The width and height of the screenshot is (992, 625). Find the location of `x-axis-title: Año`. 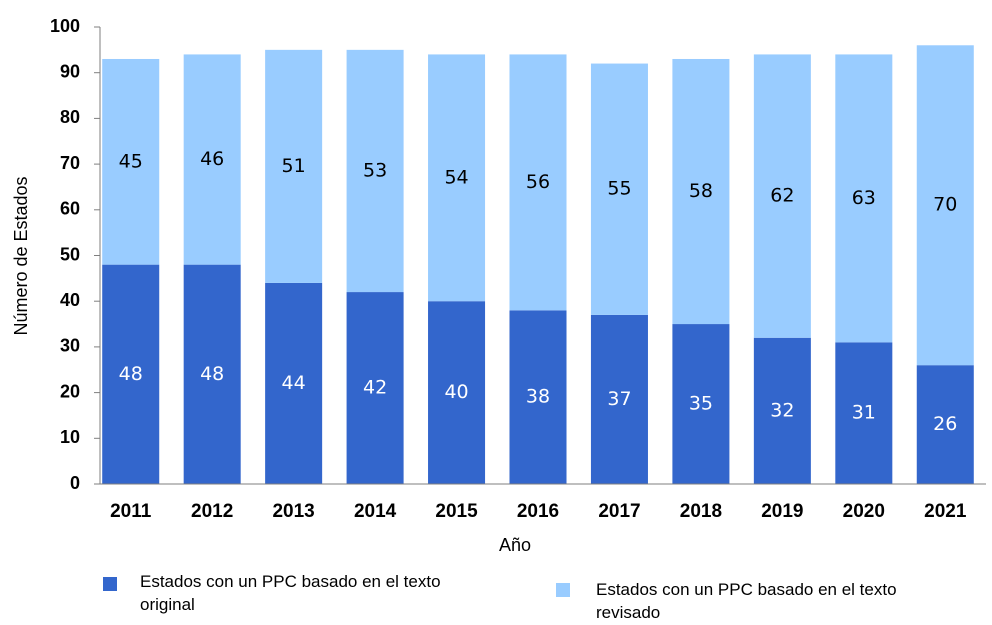

x-axis-title: Año is located at coordinates (515, 545).